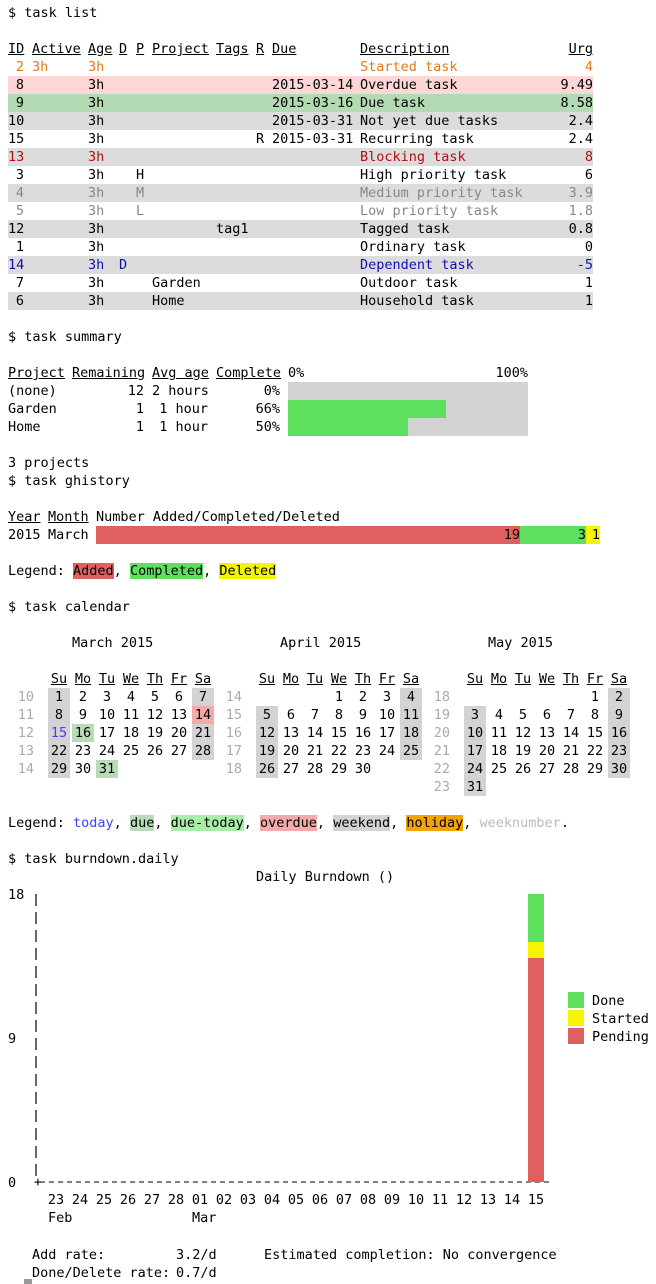 The image size is (656, 1284). What do you see at coordinates (409, 85) in the screenshot?
I see `task-cell-desc: Overdue task` at bounding box center [409, 85].